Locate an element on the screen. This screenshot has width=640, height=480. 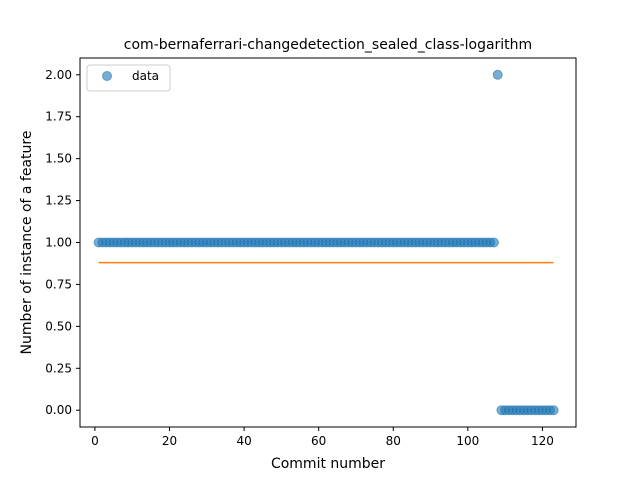
x-axis-label: Commit number is located at coordinates (328, 464).